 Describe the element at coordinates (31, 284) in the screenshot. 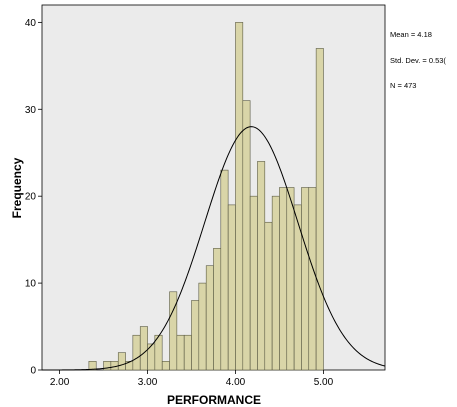

I see `y-tick-label: 10` at that location.